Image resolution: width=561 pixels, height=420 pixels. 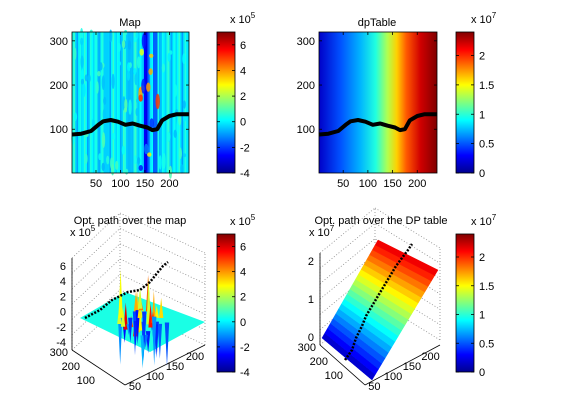 What do you see at coordinates (63, 282) in the screenshot?
I see `map-3d-z-tick-label: 4` at bounding box center [63, 282].